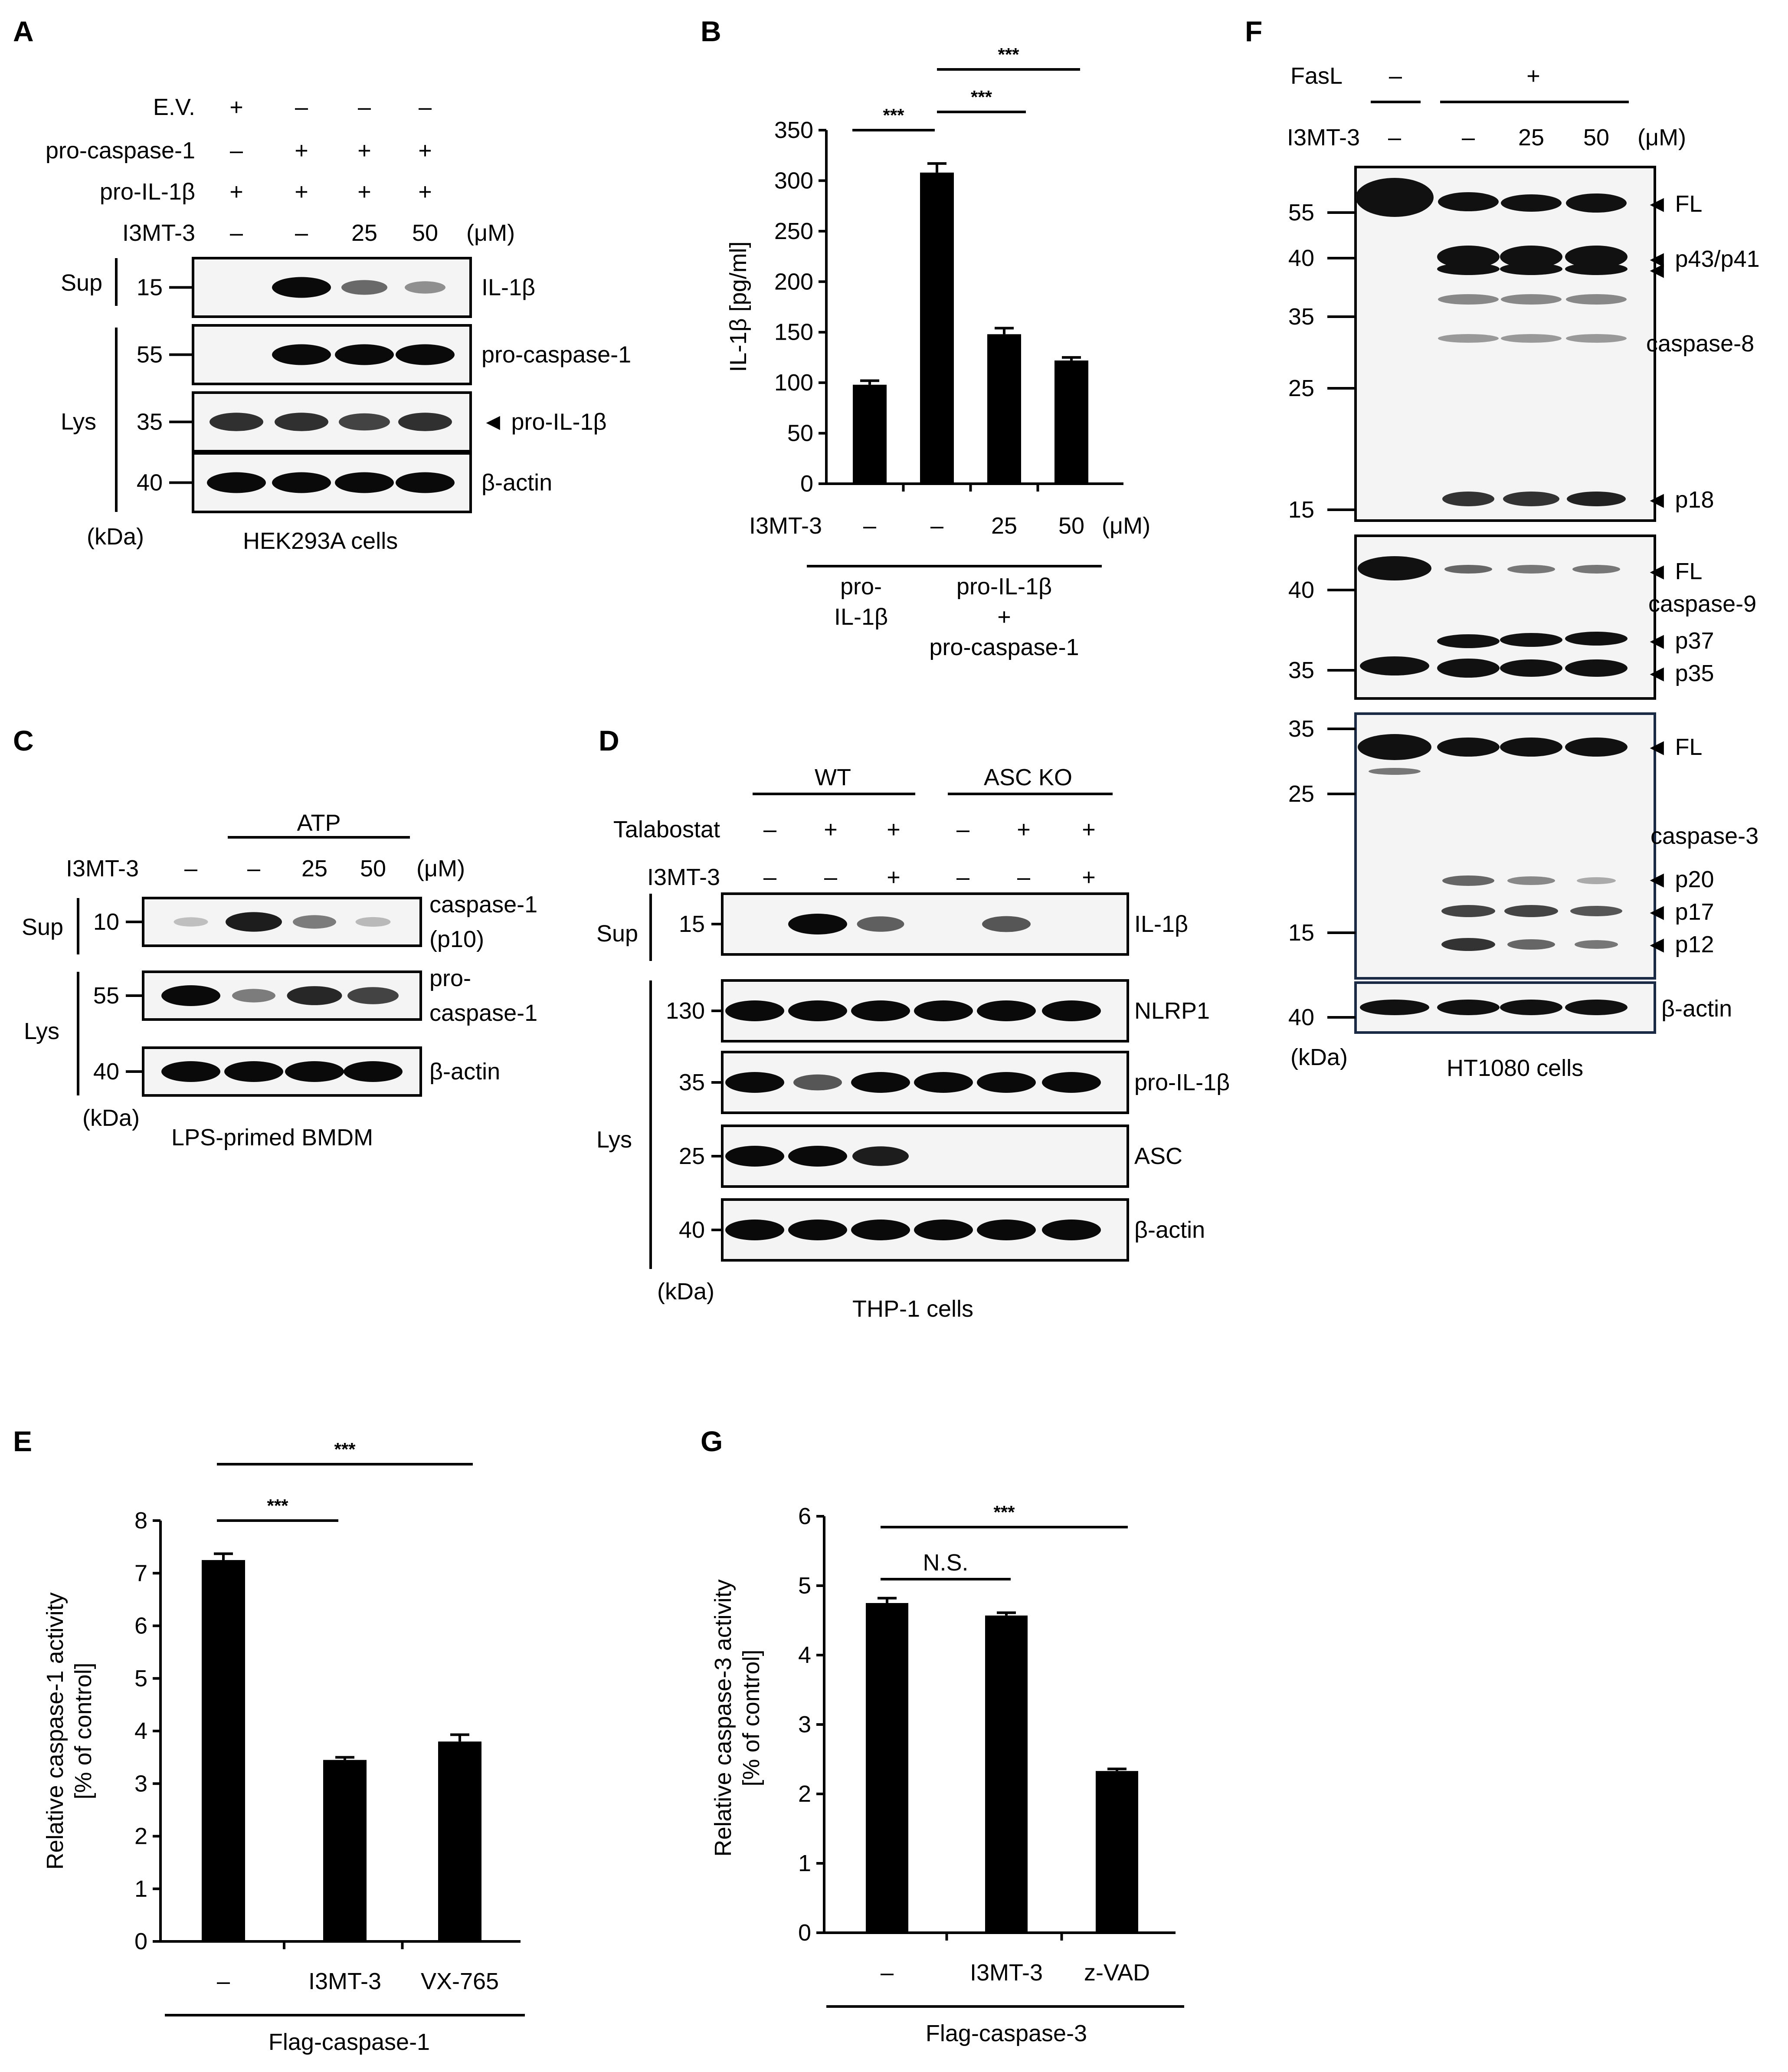 The image size is (1788, 2072). I want to click on blot-panel, so click(925, 924).